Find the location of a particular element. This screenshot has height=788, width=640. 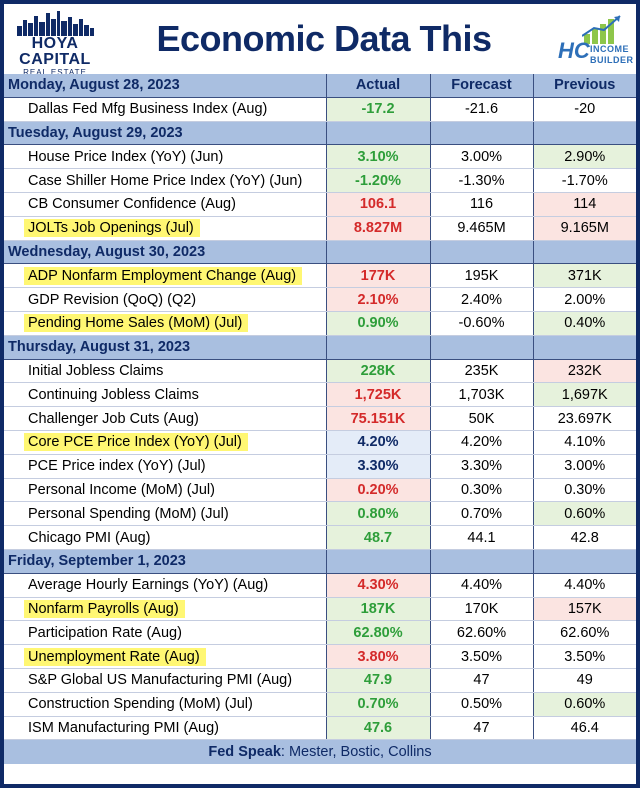

indicator-name-cell: PCE Price index (YoY) (Jul) is located at coordinates (165, 466).